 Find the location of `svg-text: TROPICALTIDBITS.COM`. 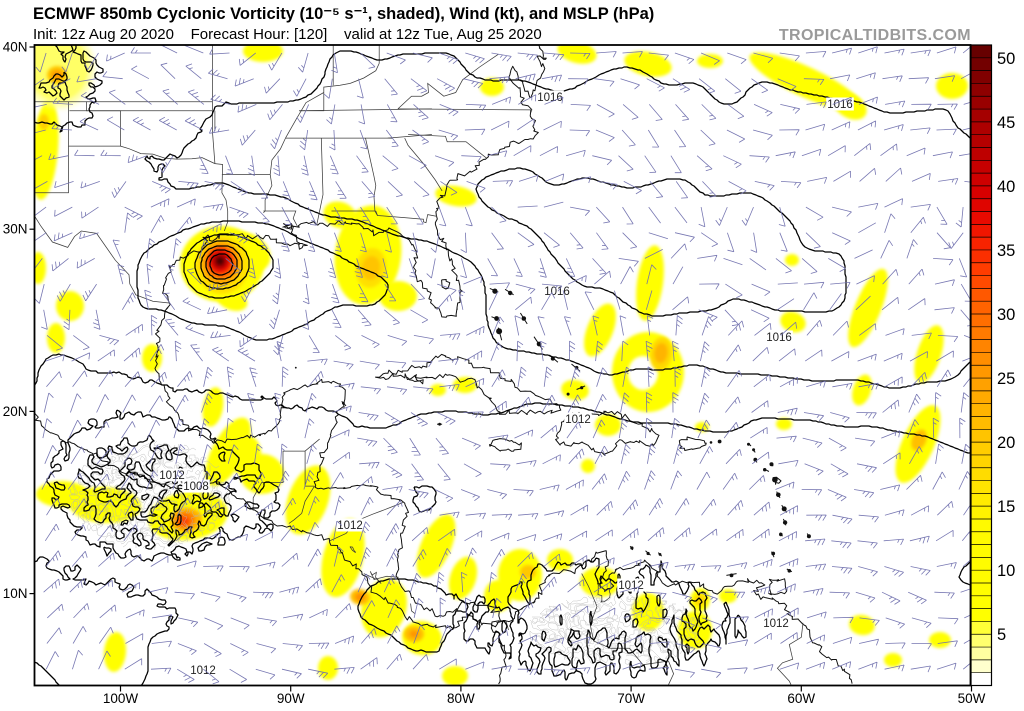

svg-text: TROPICALTIDBITS.COM is located at coordinates (875, 35).